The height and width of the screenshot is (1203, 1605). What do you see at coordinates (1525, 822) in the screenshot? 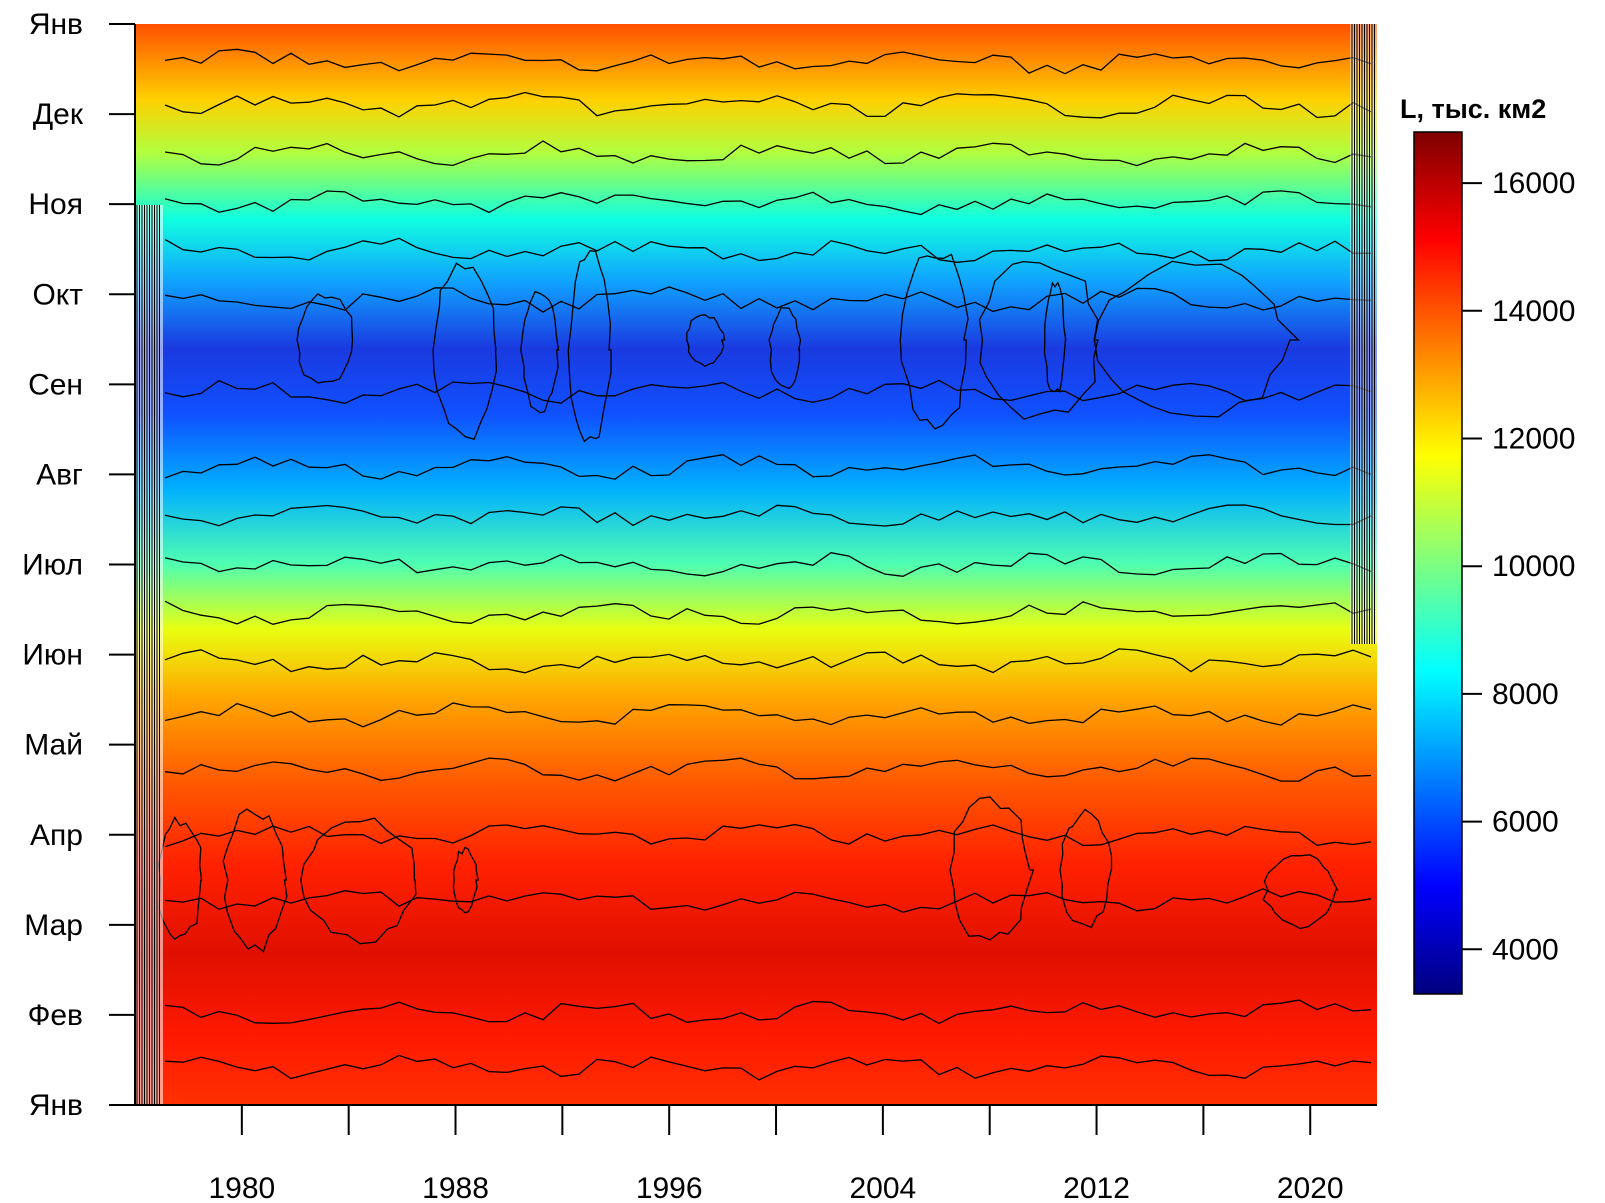
I see `colorbar-tick-label: 6000` at bounding box center [1525, 822].